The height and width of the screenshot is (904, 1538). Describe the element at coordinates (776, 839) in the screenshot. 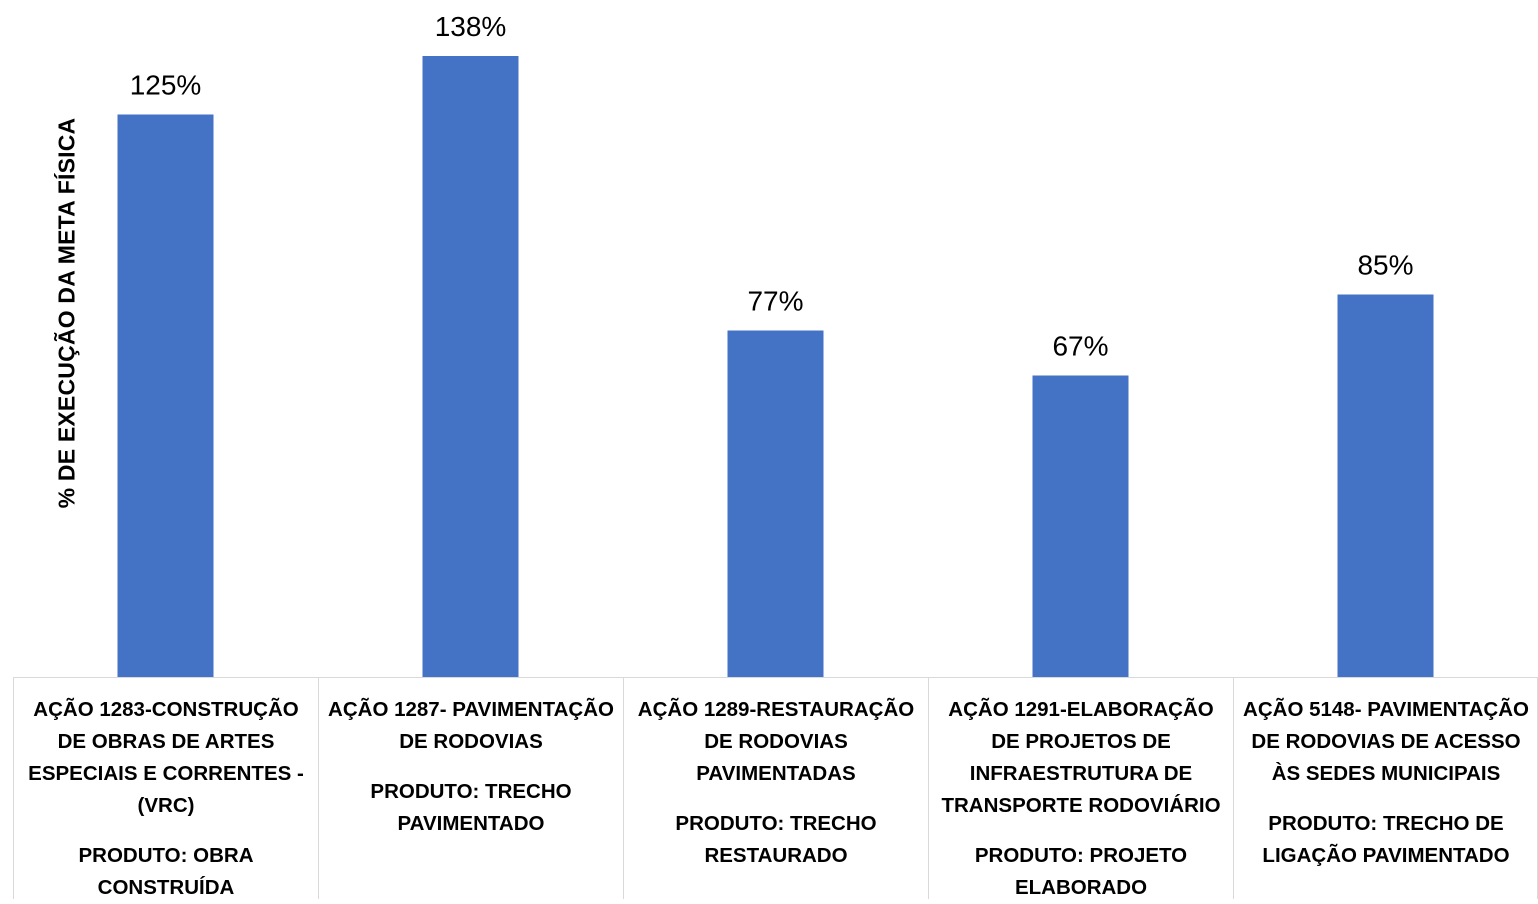

I see `category-product: PRODUTO: TRECHO RESTAURADO` at that location.